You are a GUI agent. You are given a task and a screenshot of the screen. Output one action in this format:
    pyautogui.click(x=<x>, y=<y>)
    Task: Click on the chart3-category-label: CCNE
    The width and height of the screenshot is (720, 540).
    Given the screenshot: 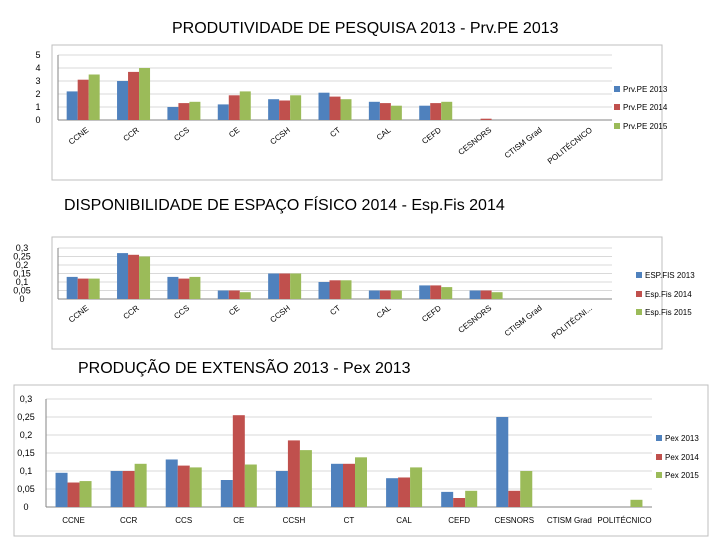 What is the action you would take?
    pyautogui.click(x=73, y=520)
    